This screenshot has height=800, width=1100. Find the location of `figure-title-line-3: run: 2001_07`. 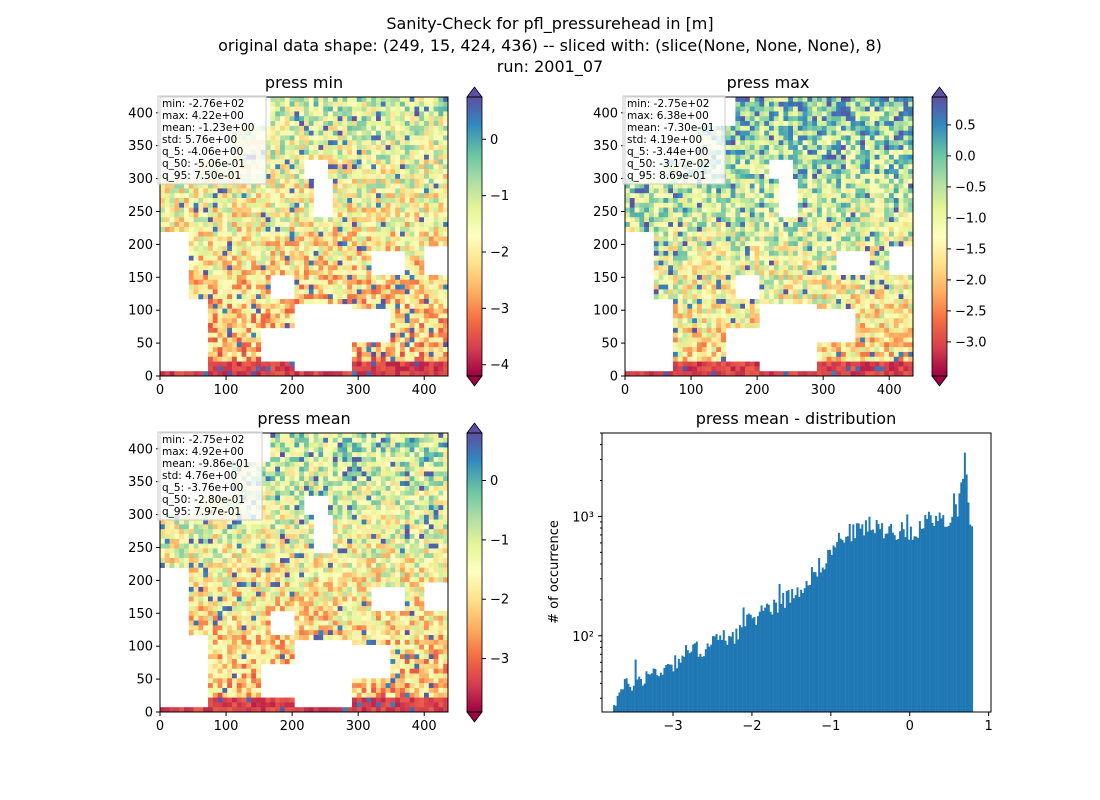

figure-title-line-3: run: 2001_07 is located at coordinates (550, 67).